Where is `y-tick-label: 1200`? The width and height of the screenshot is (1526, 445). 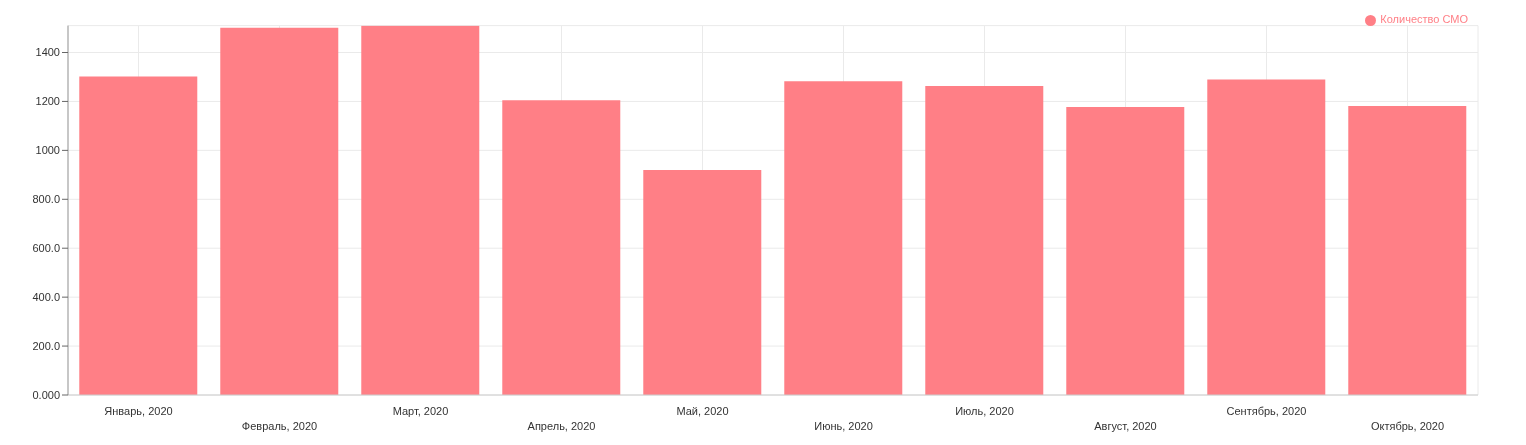
y-tick-label: 1200 is located at coordinates (47, 101).